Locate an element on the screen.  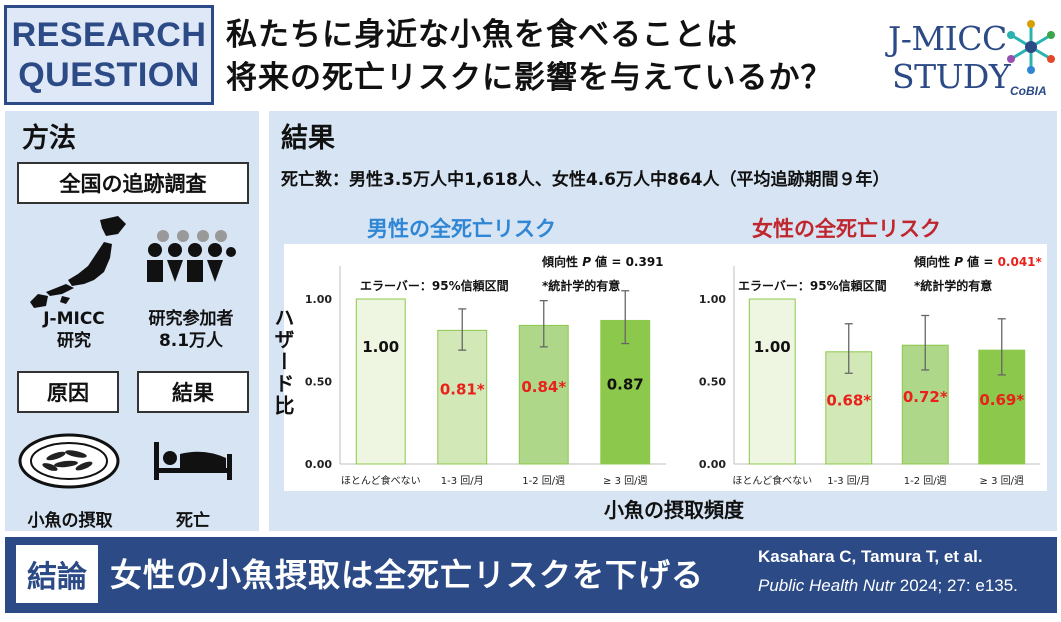
y-tick-label-women: 1.00 is located at coordinates (712, 299).